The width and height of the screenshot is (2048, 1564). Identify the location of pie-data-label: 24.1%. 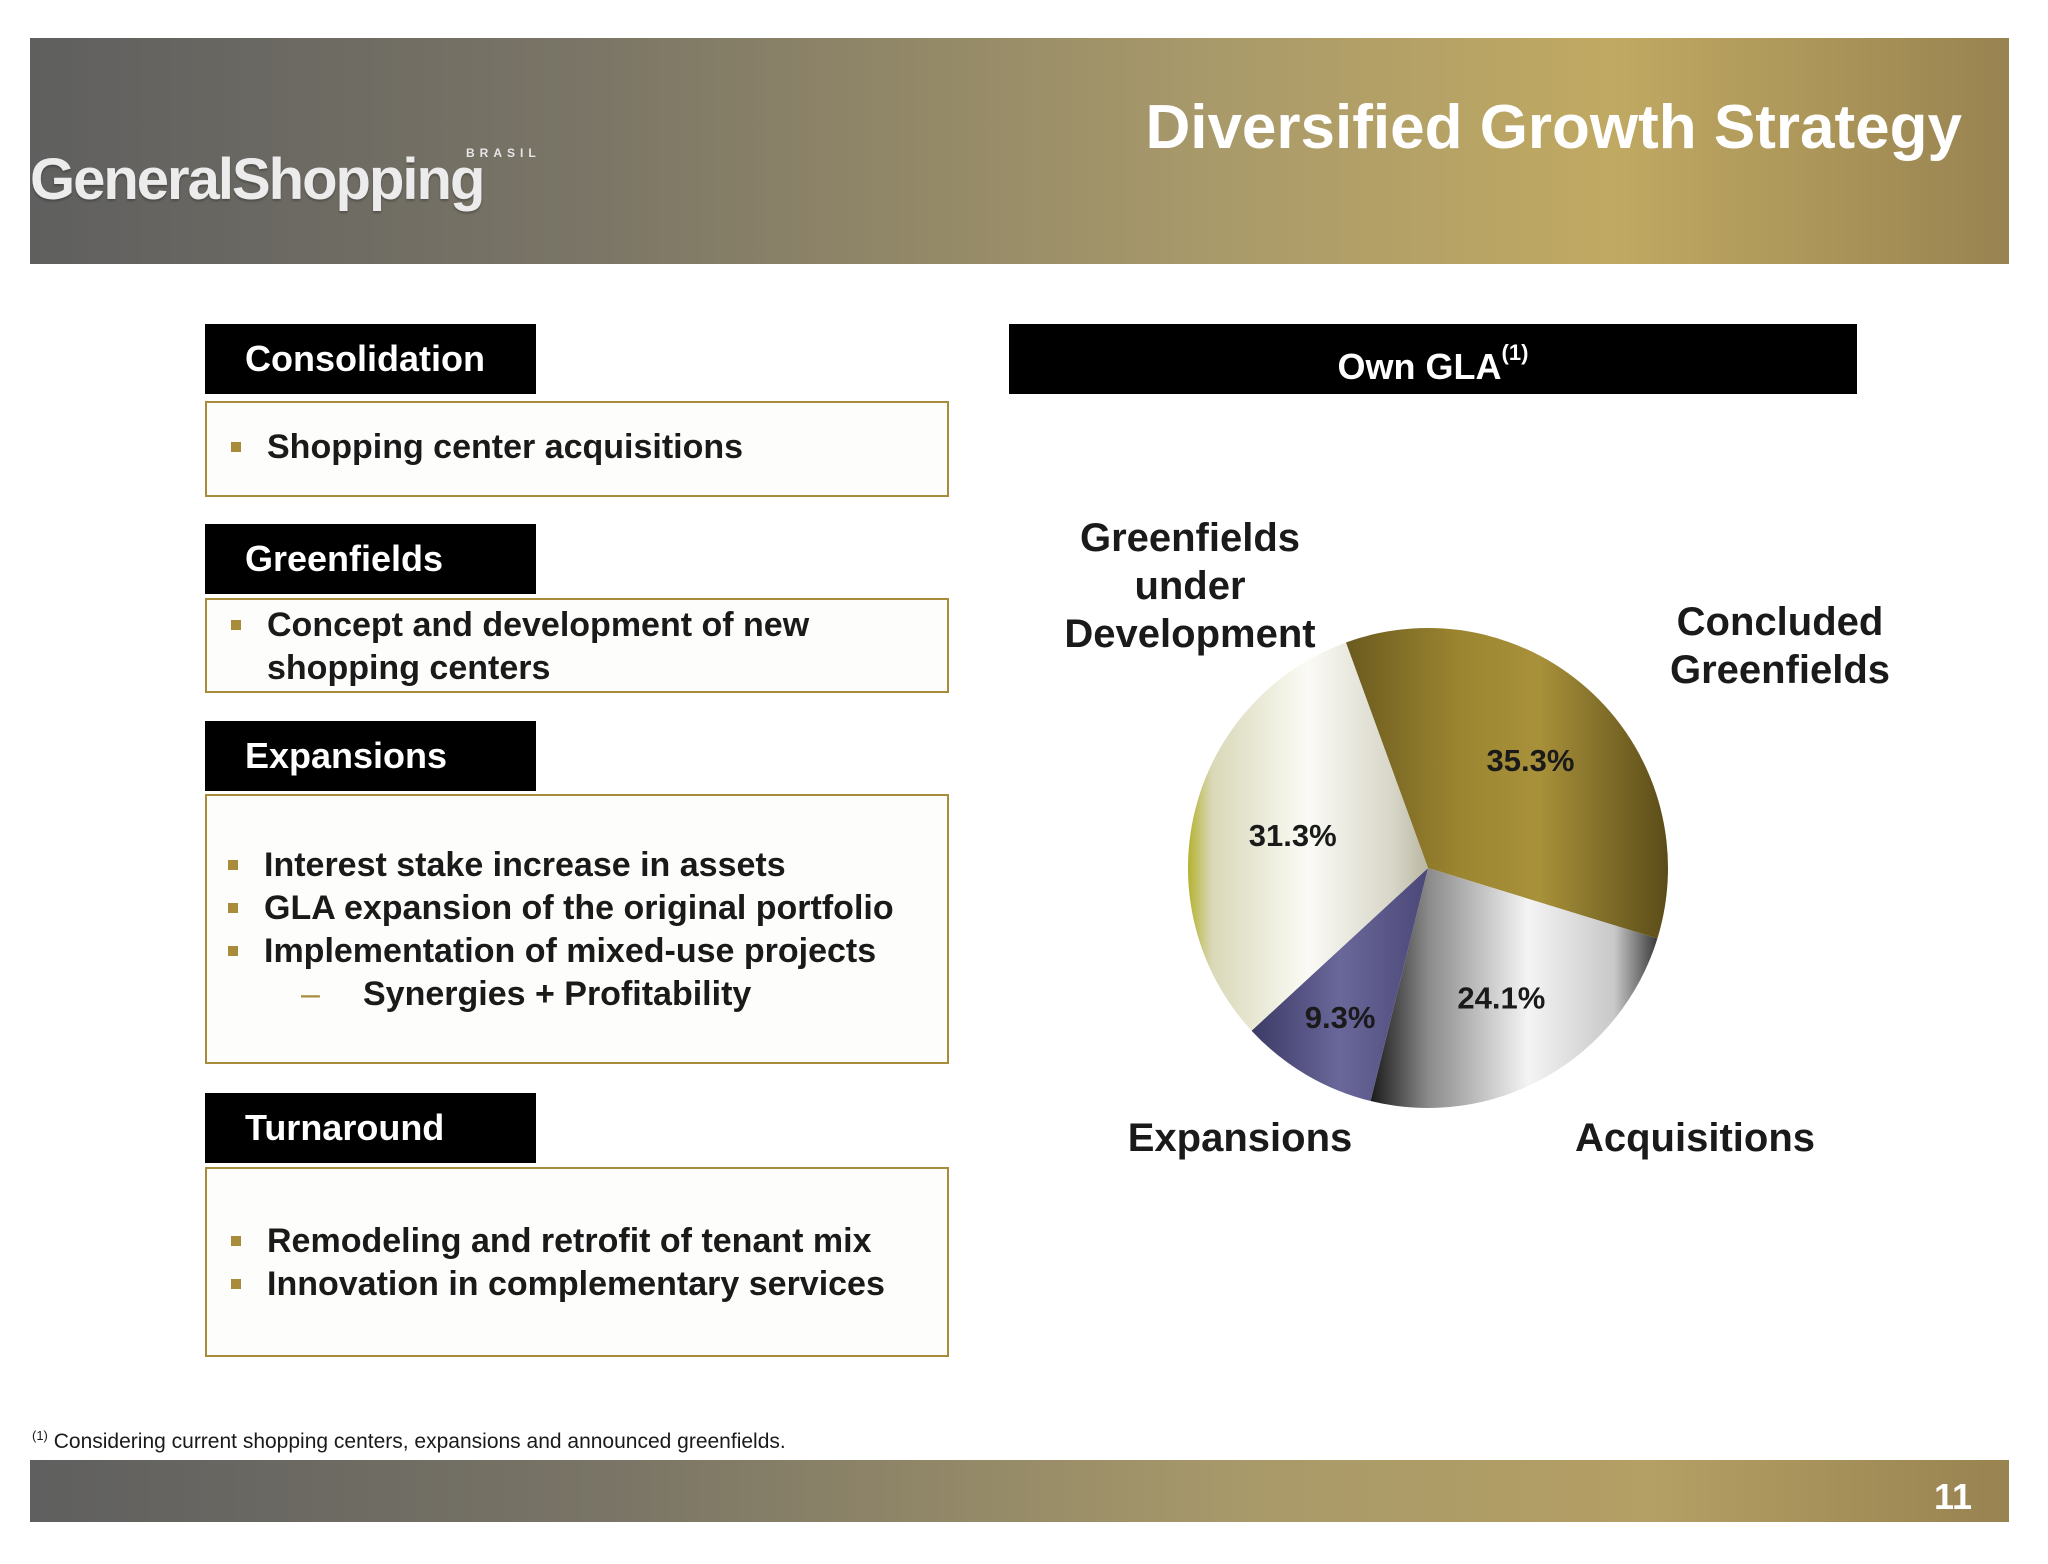
(1501, 997).